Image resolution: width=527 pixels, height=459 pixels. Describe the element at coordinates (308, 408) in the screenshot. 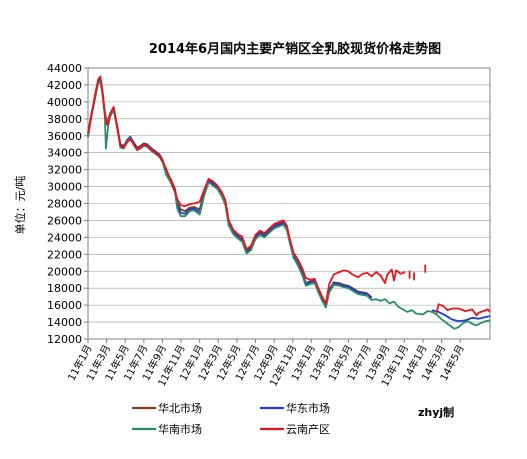

I see `legend-label: 华东市场` at that location.